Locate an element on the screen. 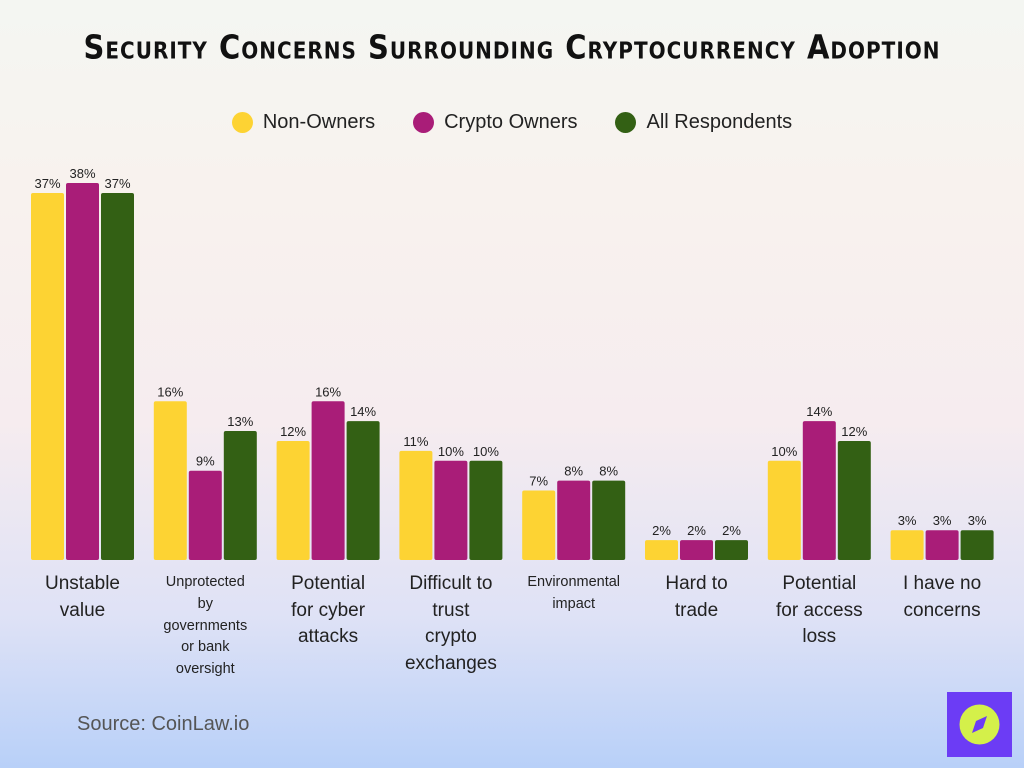  legend-label: Crypto Owners is located at coordinates (511, 122).